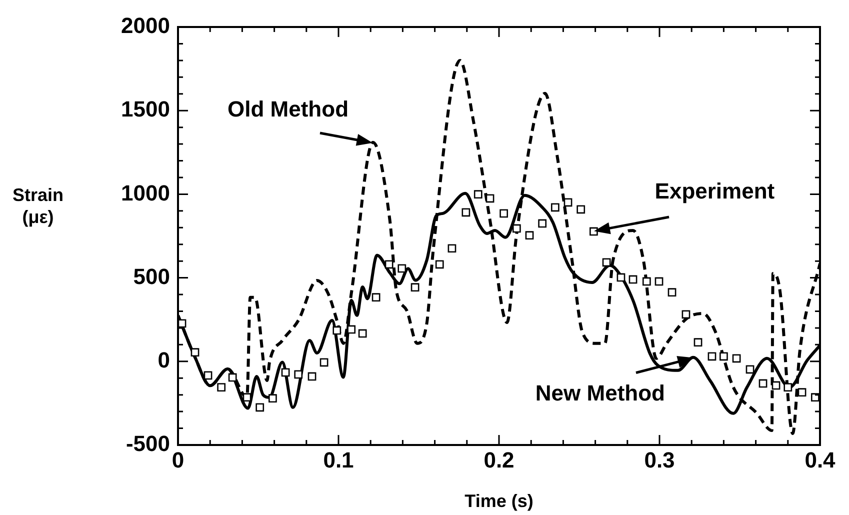 This screenshot has width=849, height=515. I want to click on series-label: New Method, so click(600, 393).